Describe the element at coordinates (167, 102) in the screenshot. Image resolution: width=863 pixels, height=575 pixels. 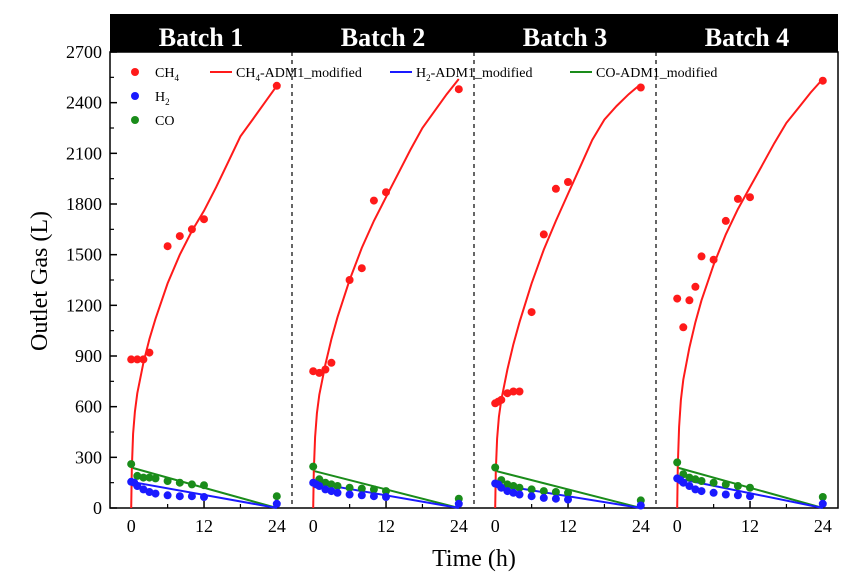
I see `legend-label-sub: 2` at that location.